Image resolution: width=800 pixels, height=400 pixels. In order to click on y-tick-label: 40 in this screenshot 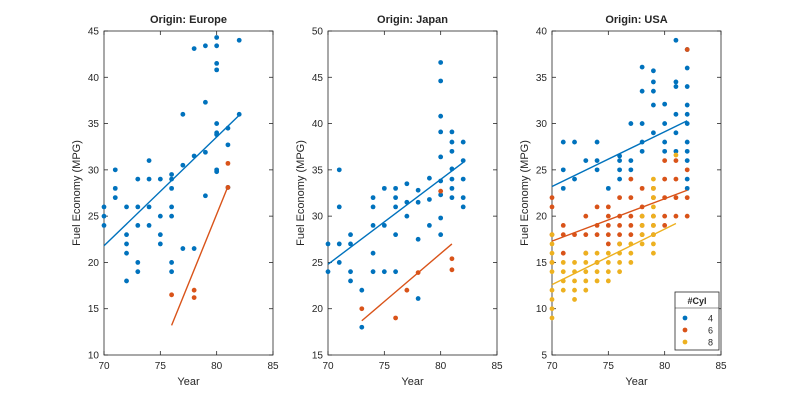, I will do `click(318, 124)`.